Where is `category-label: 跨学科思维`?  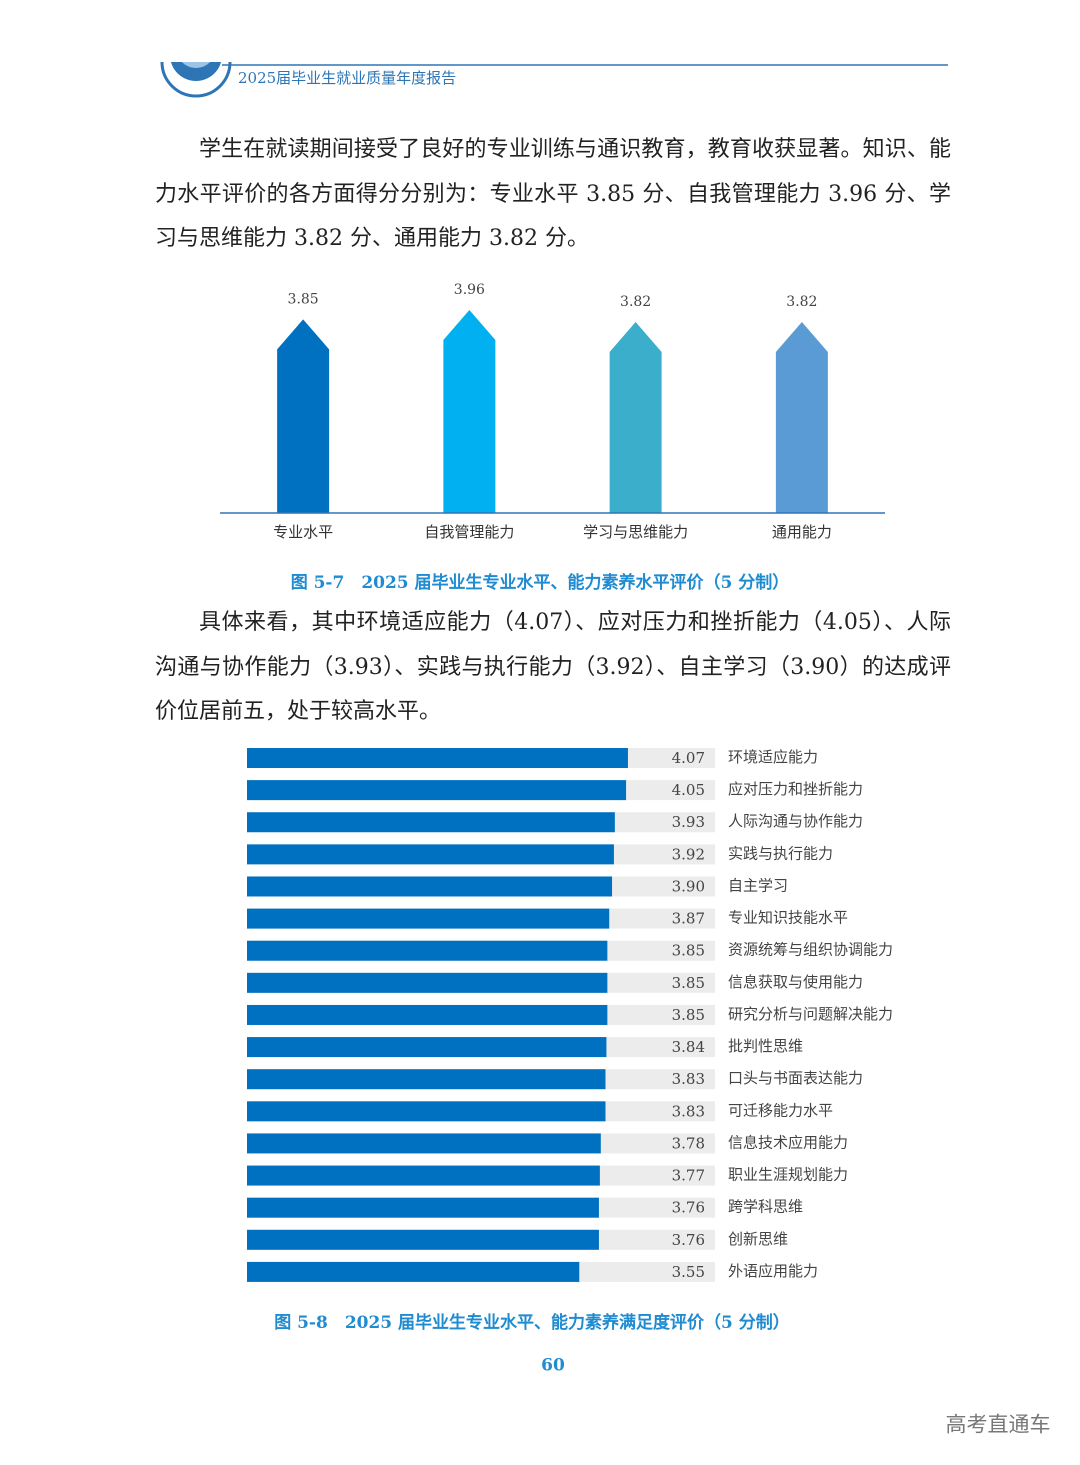
category-label: 跨学科思维 is located at coordinates (765, 1207).